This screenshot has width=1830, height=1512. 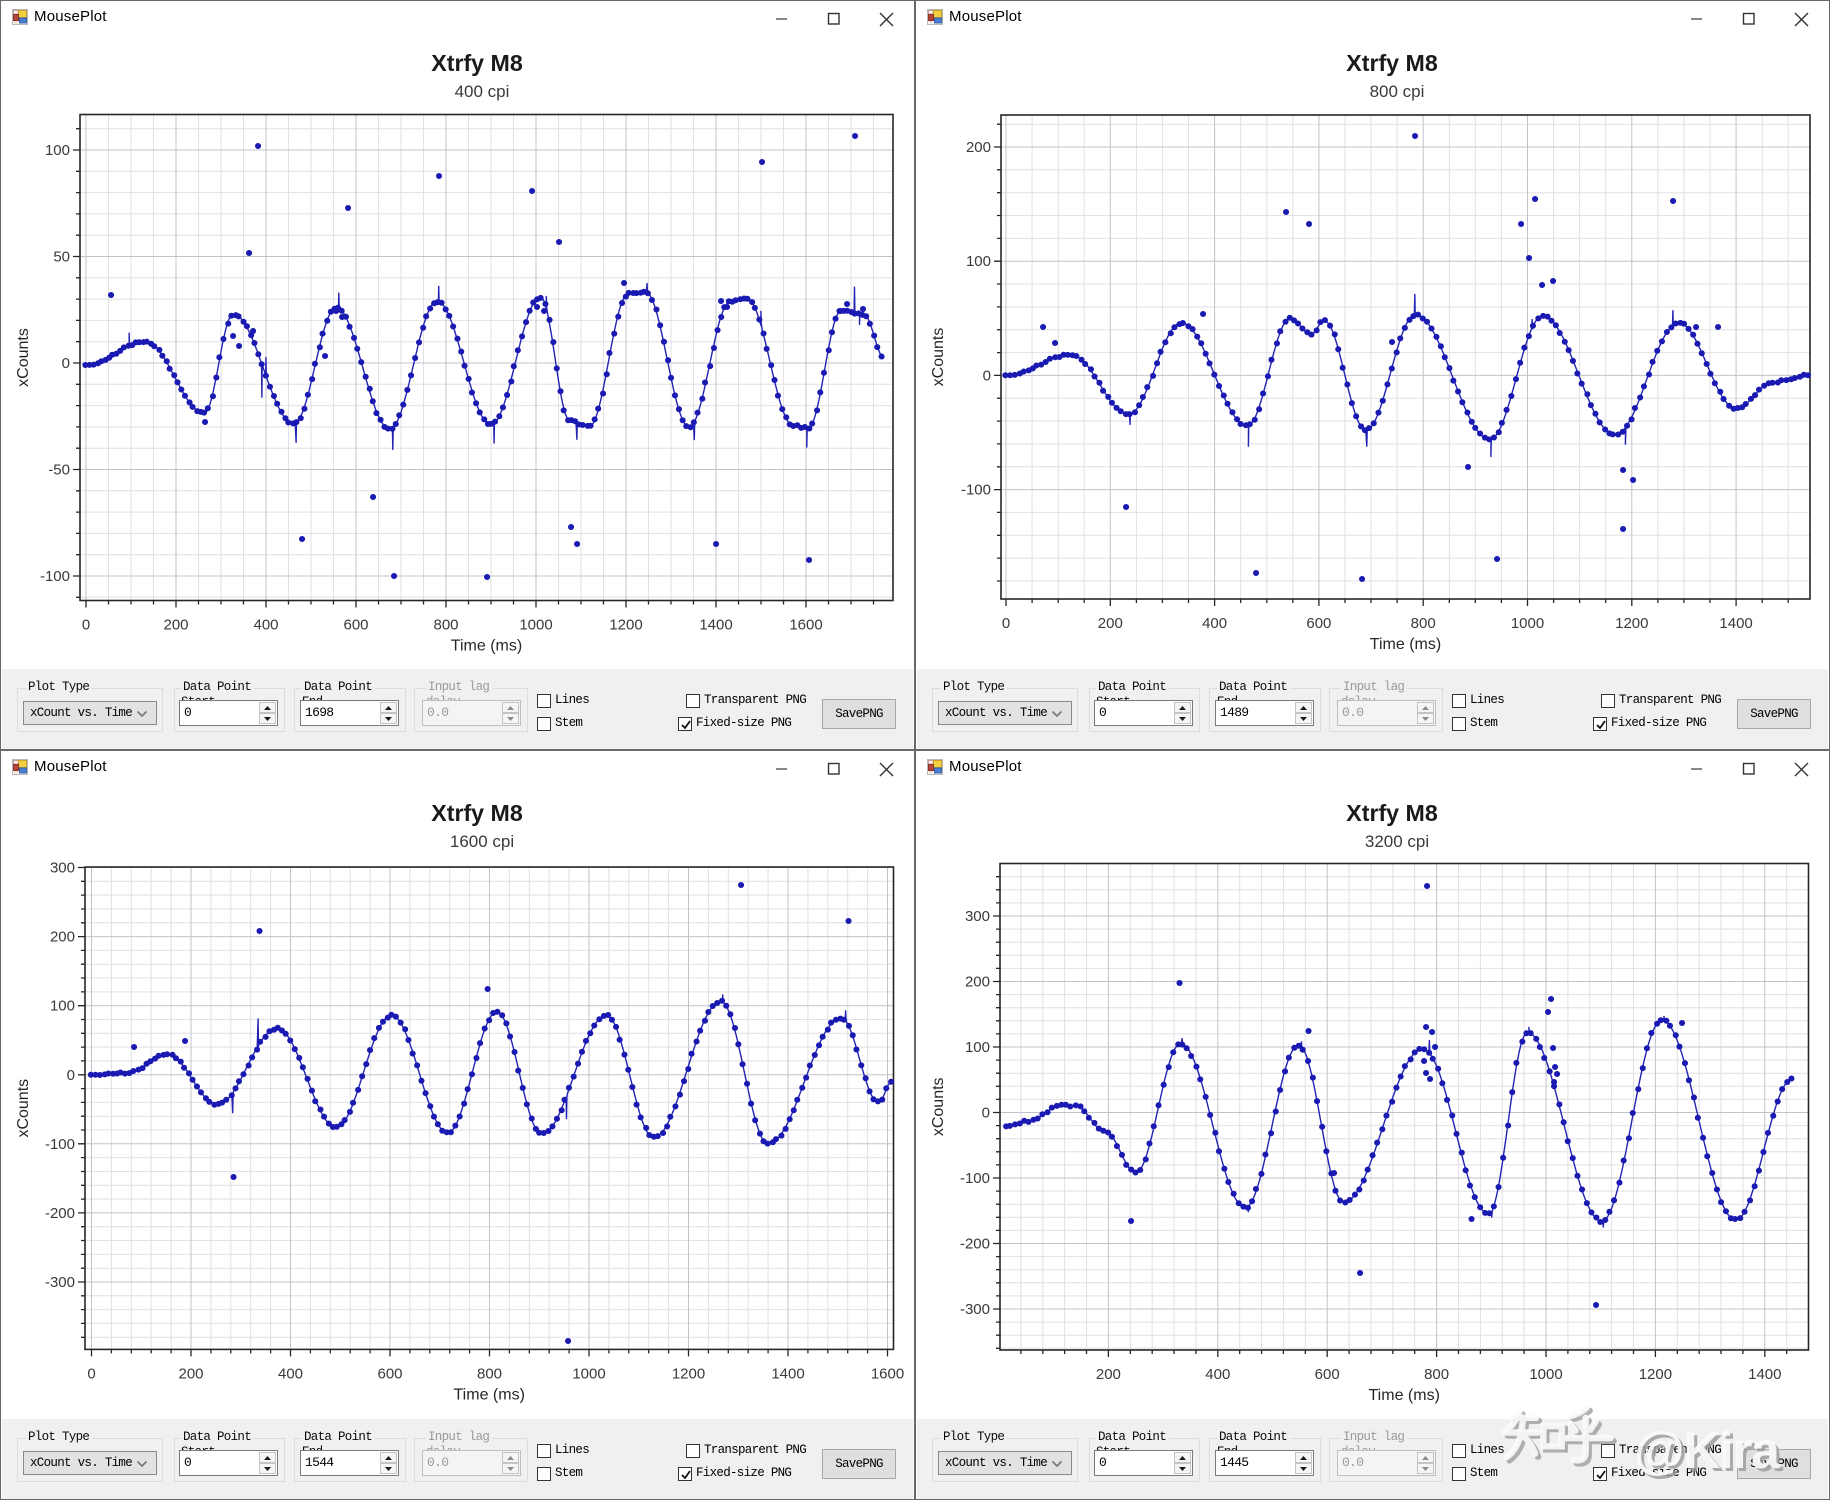 I want to click on svg-text: 800 cpi, so click(x=1397, y=91).